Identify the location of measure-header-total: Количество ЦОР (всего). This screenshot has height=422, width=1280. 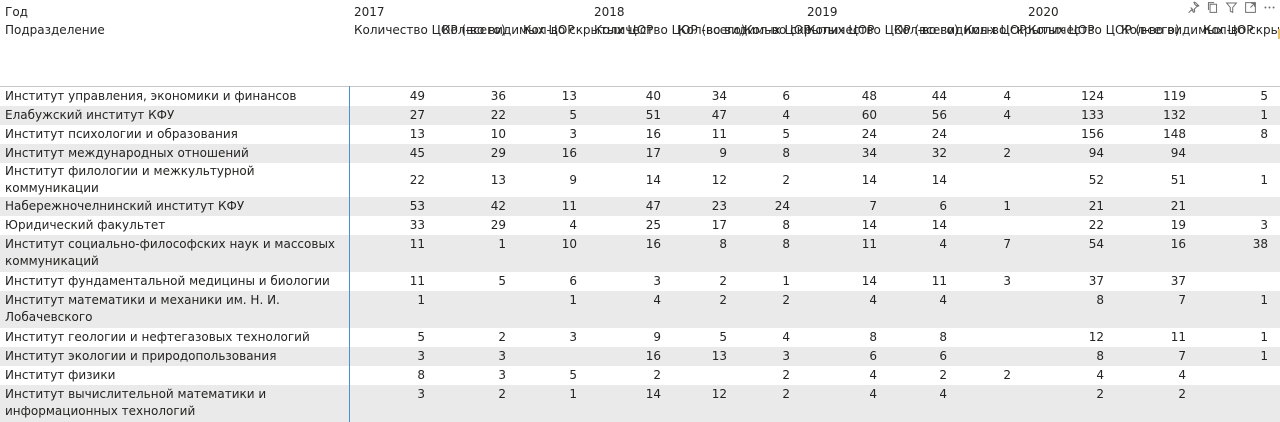
(845, 53).